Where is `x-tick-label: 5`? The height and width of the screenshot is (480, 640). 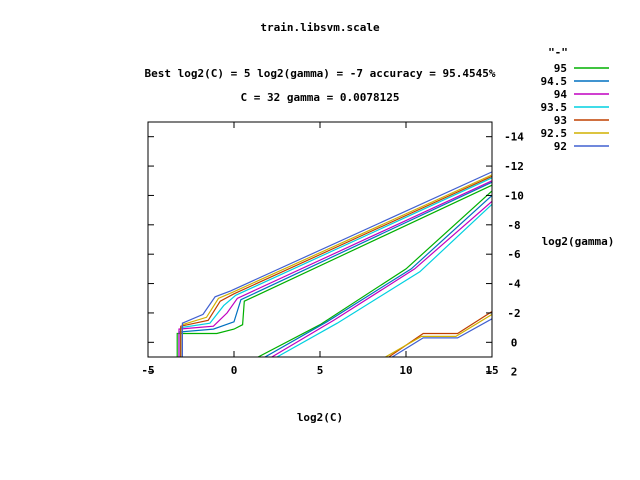
x-tick-label: 5 is located at coordinates (320, 370).